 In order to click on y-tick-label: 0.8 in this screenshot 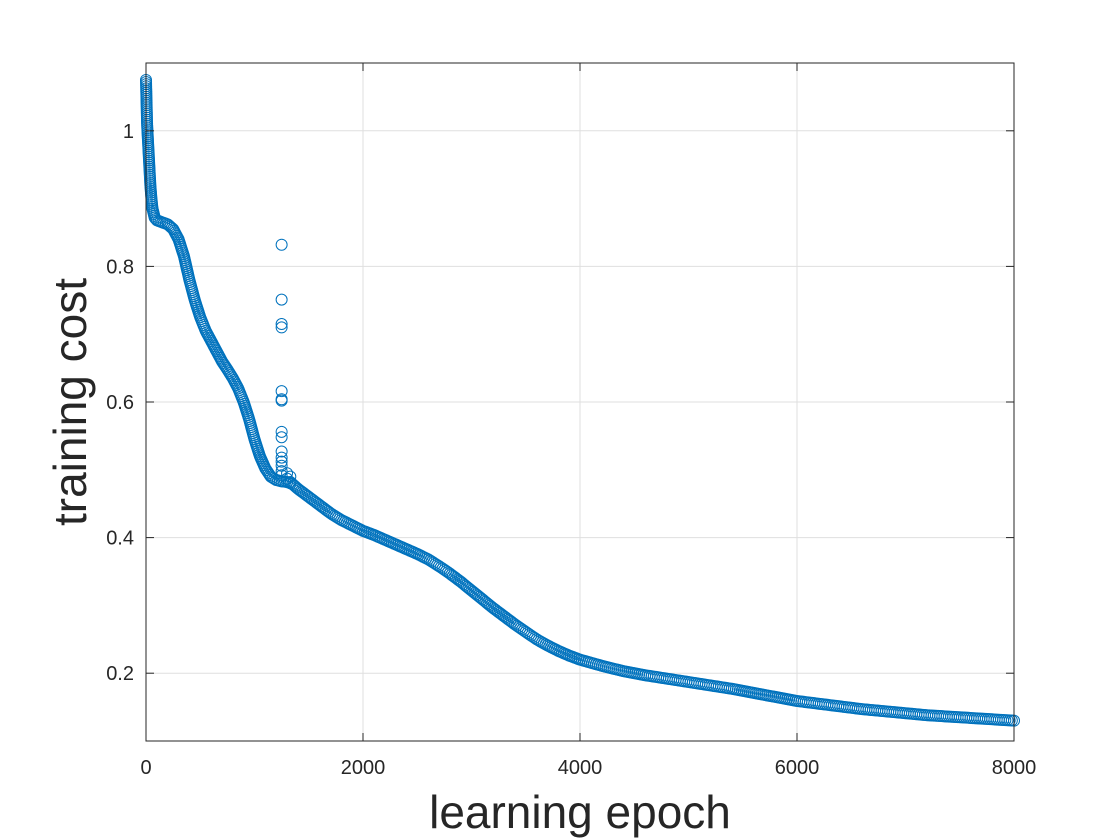, I will do `click(120, 267)`.